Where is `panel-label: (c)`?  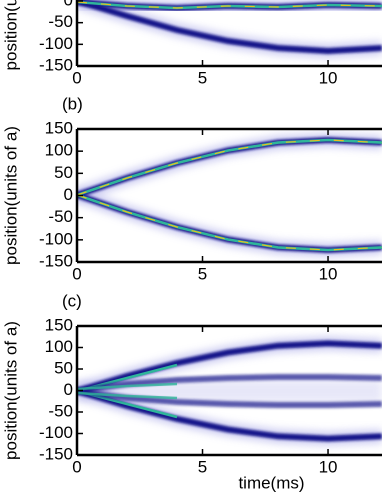
panel-label: (c) is located at coordinates (72, 300).